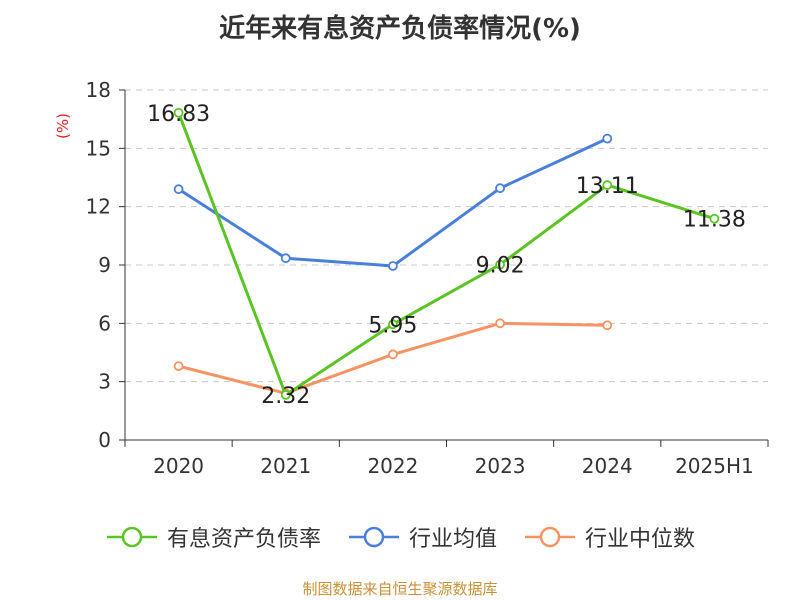  I want to click on data-label: 9.02, so click(500, 266).